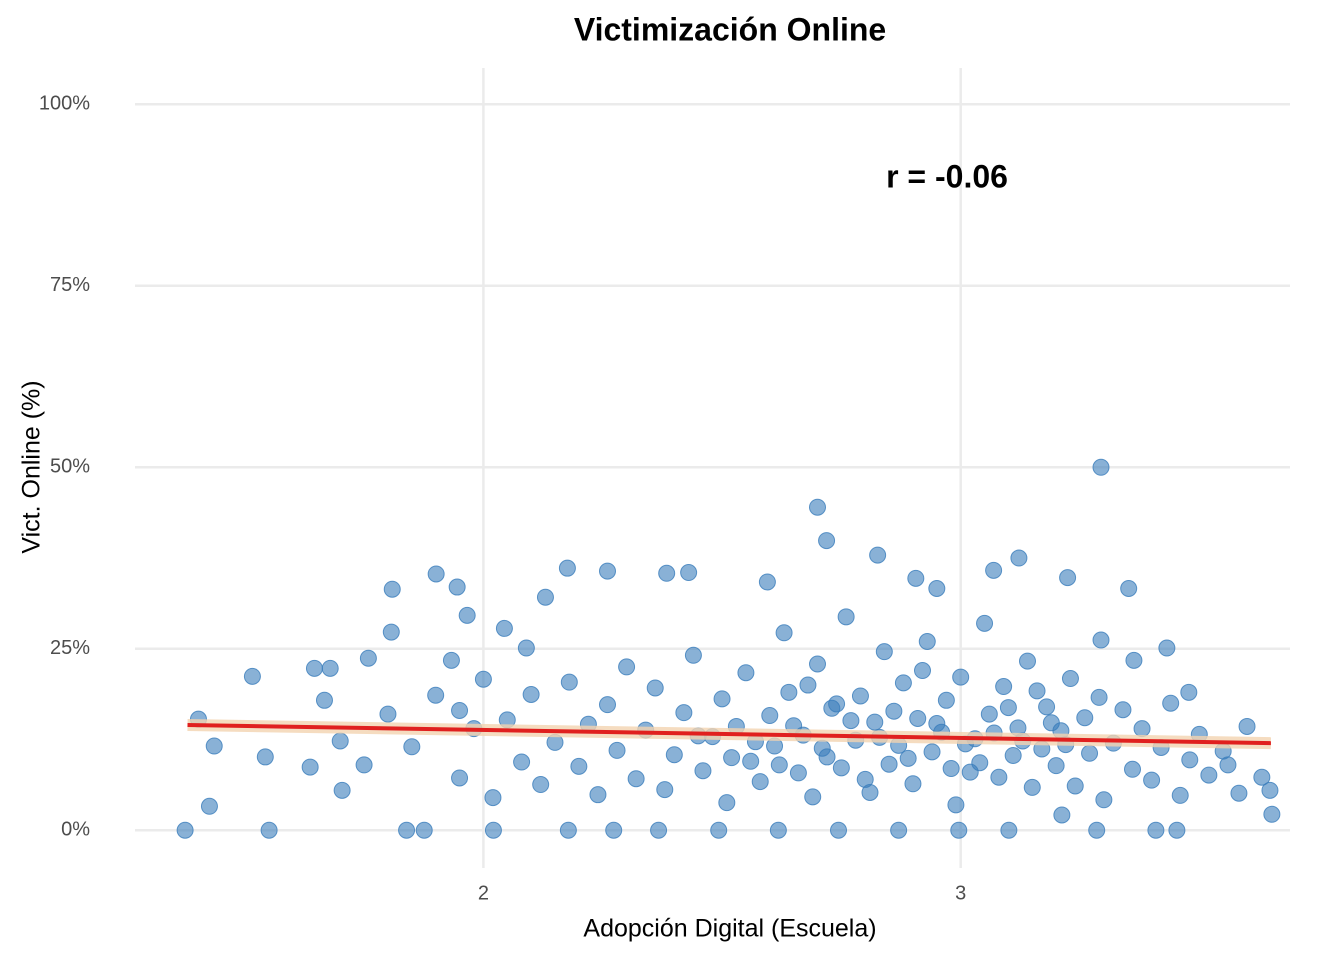  I want to click on trend-line, so click(729, 734).